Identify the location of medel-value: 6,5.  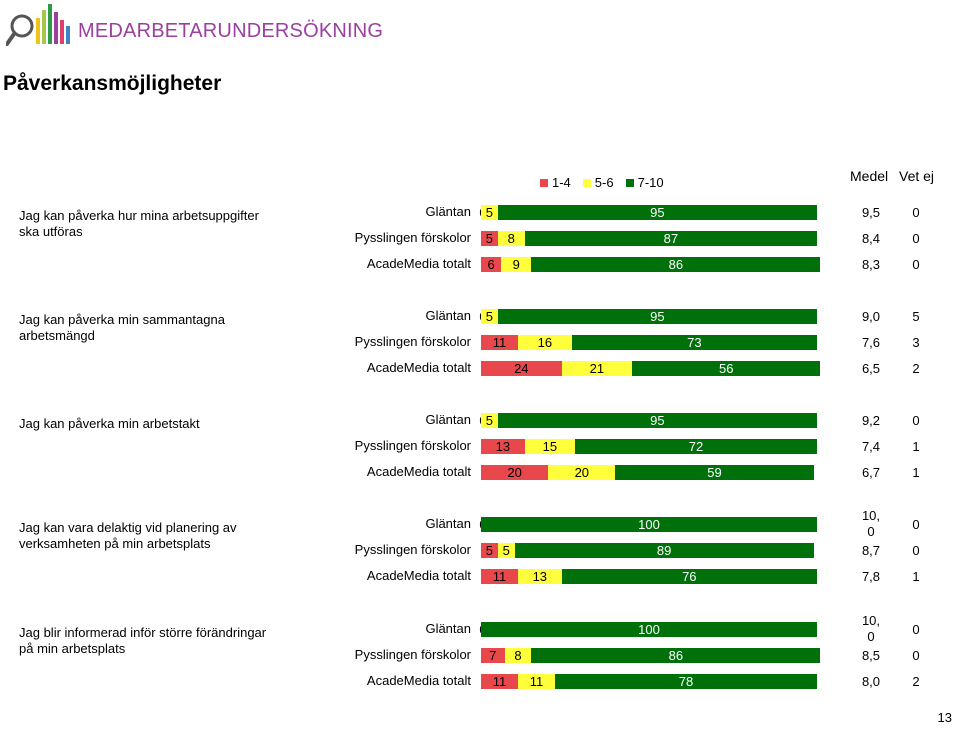
(871, 368).